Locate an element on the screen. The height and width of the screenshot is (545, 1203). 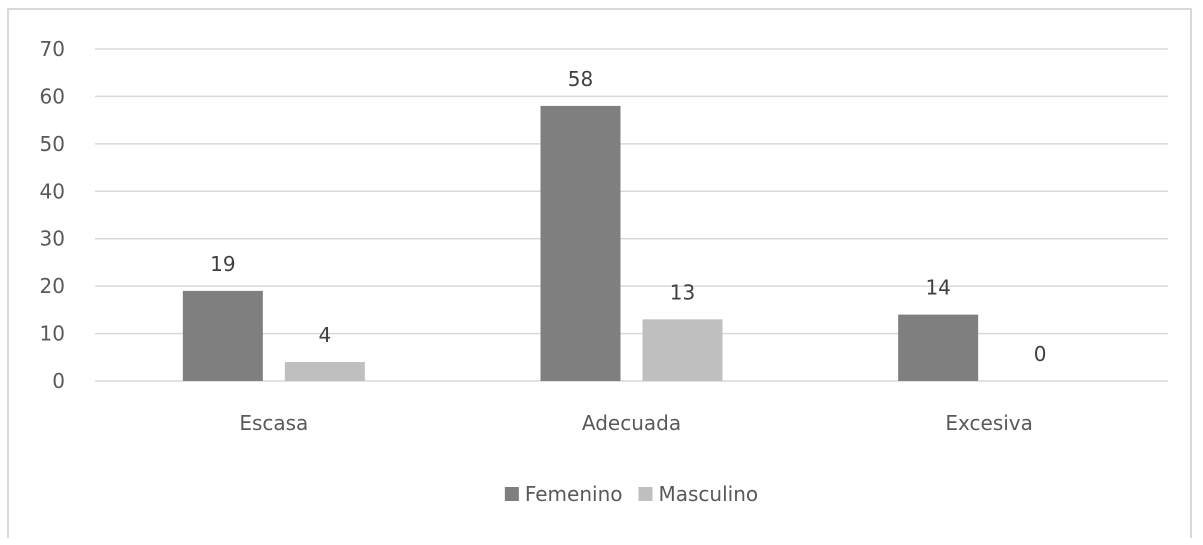
data-label: 0 is located at coordinates (1040, 354).